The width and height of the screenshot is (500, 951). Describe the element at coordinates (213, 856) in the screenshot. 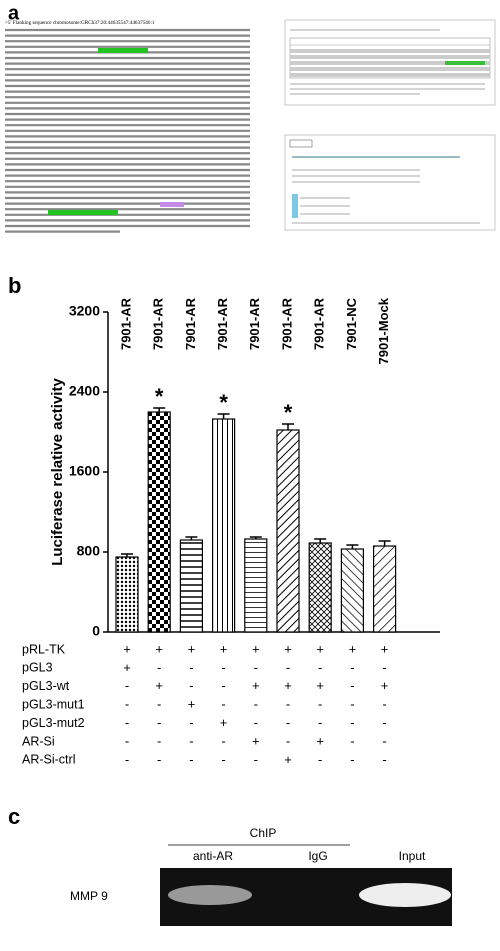

I see `lane-label: anti-AR` at that location.